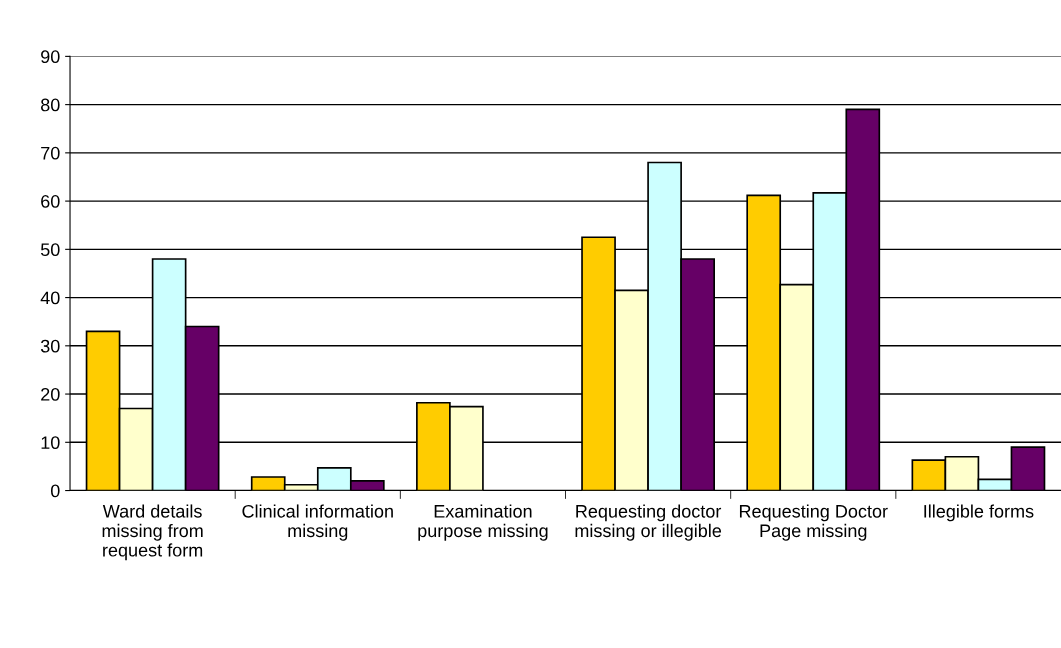 The width and height of the screenshot is (1061, 648). I want to click on y-tick-label: 50, so click(50, 250).